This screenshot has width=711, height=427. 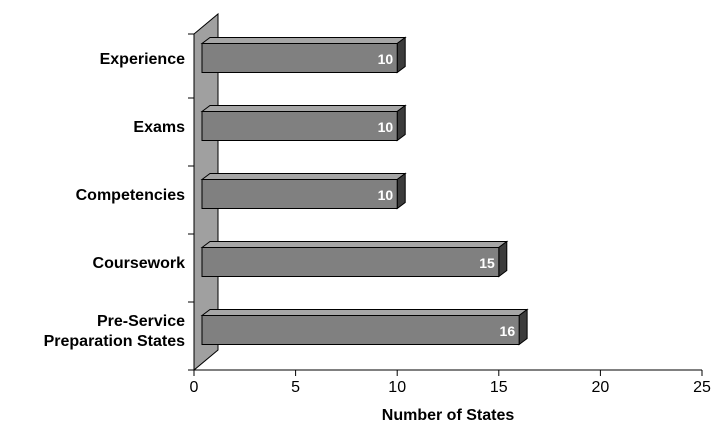 I want to click on x-tick-label: 20, so click(x=601, y=387).